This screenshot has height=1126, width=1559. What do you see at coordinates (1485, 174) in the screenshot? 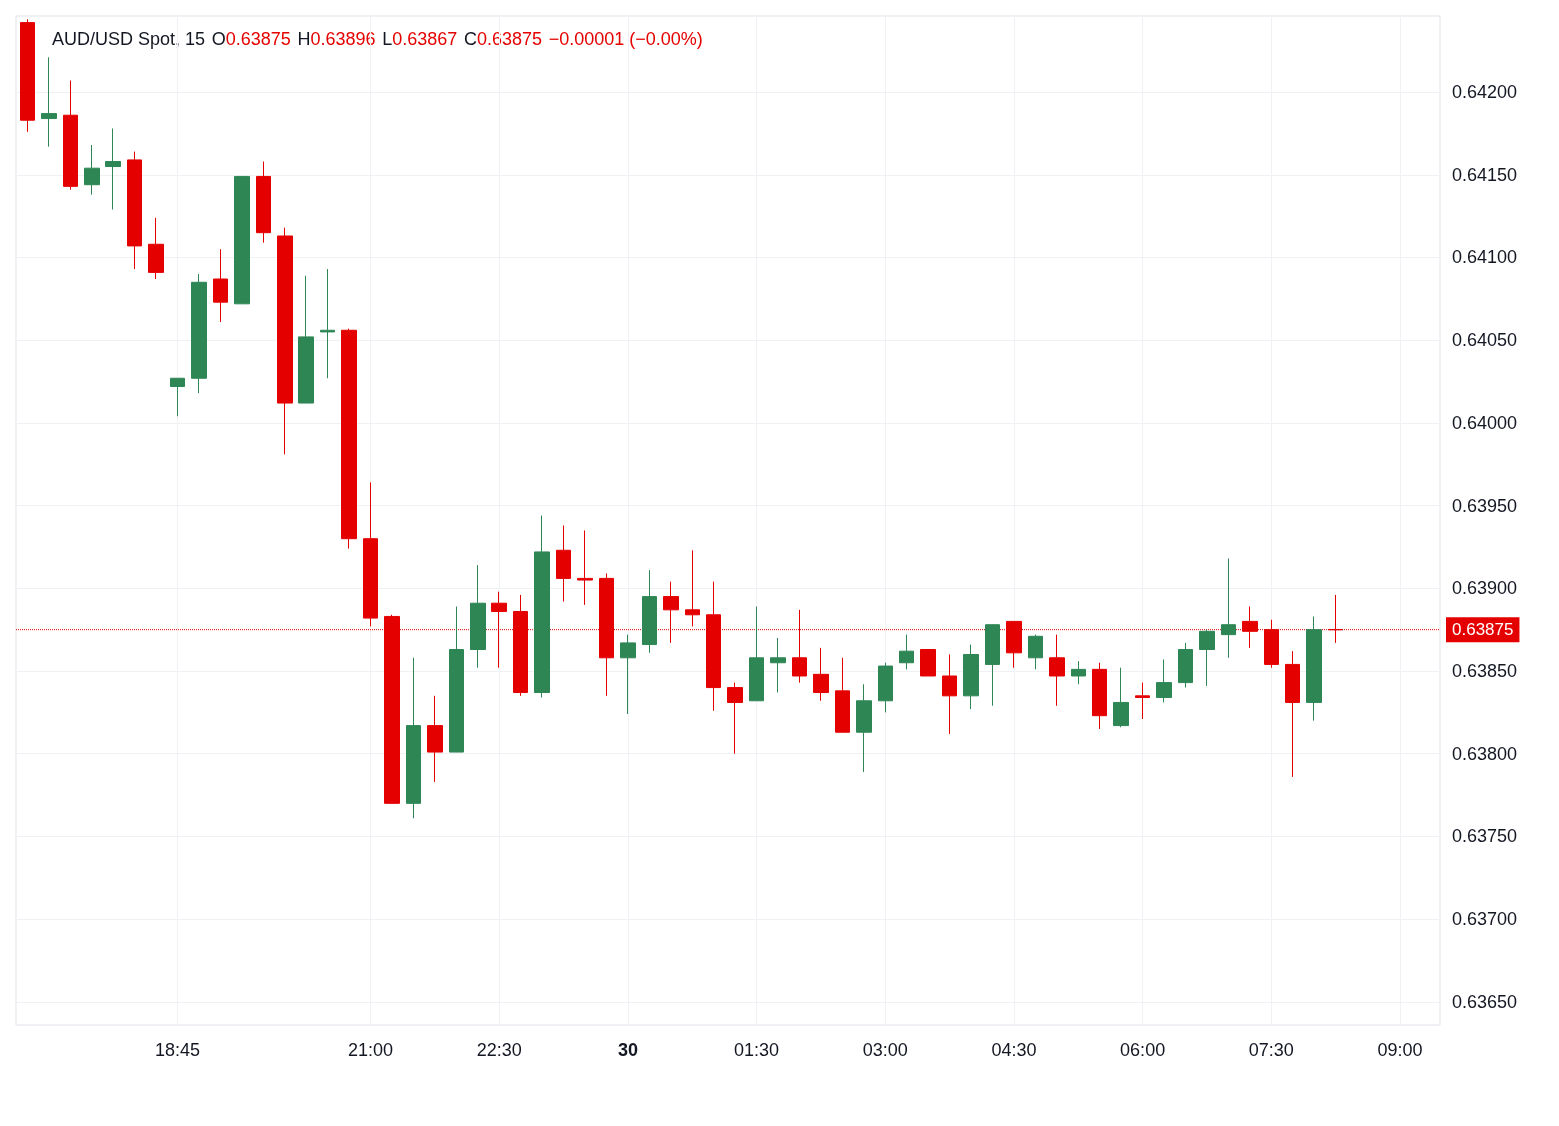
I see `y-tick-label: 0.64150` at bounding box center [1485, 174].